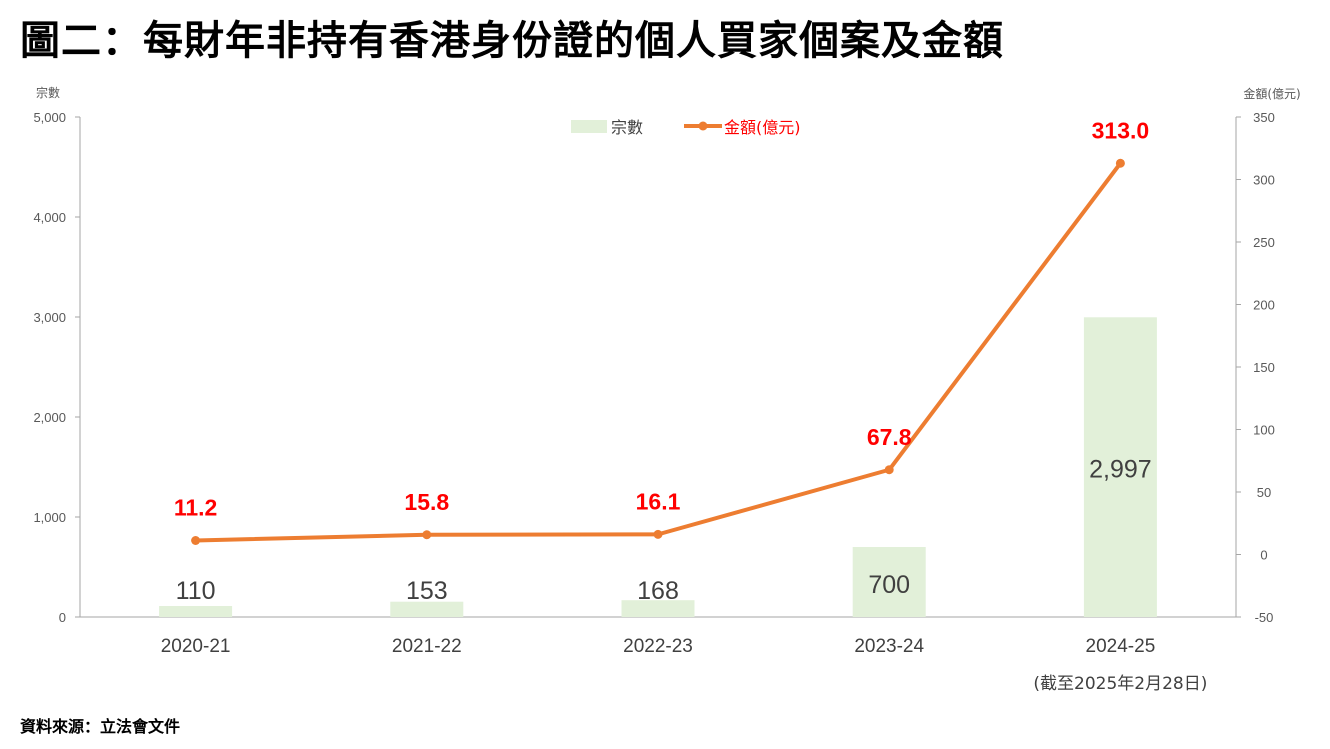 The width and height of the screenshot is (1330, 749). Describe the element at coordinates (1121, 646) in the screenshot. I see `x-axis-tick-label: 2024-25` at that location.